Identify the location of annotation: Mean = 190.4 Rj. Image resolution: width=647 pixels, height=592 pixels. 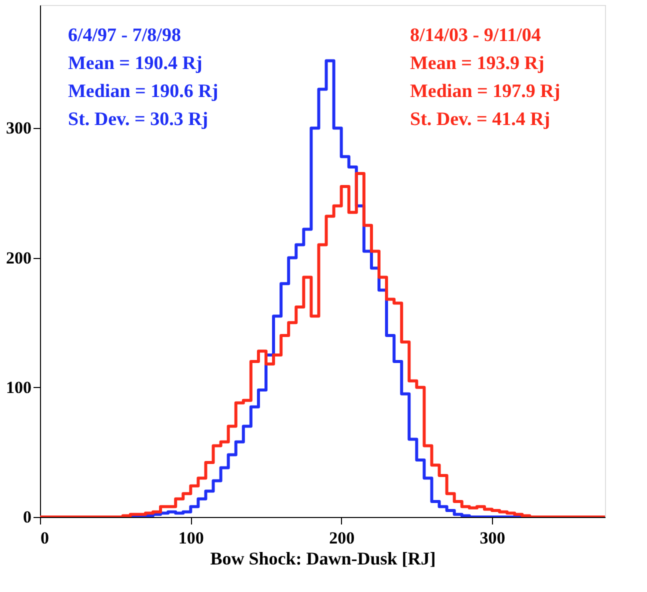
(135, 63).